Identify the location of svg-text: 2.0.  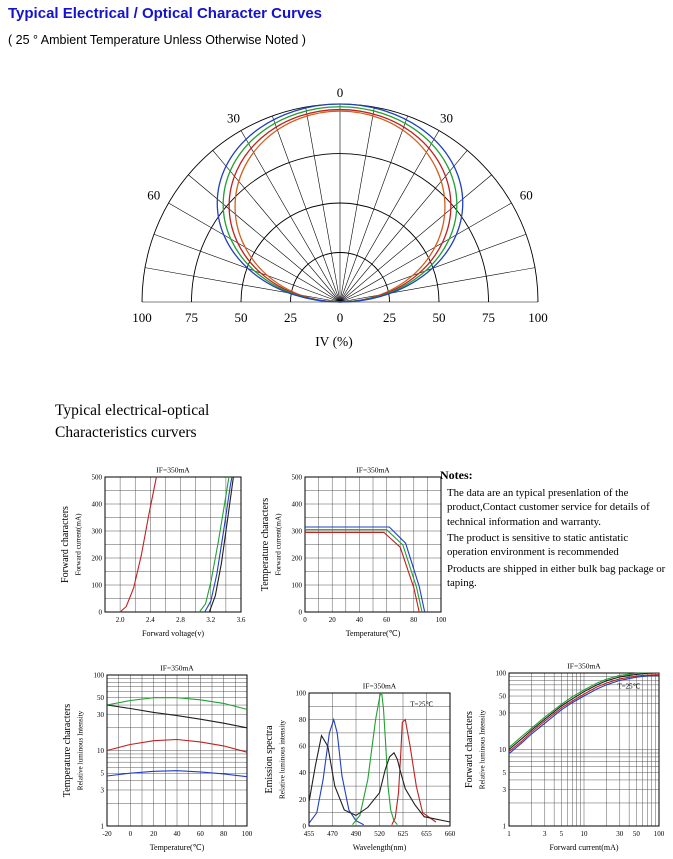
(120, 620).